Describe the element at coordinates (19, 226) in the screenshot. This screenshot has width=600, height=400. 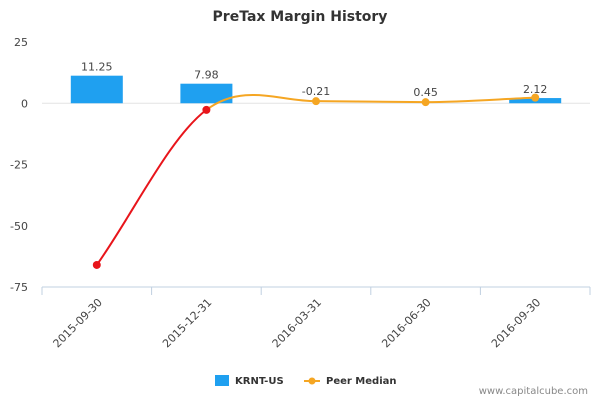
I see `y-tick-label: -50` at that location.